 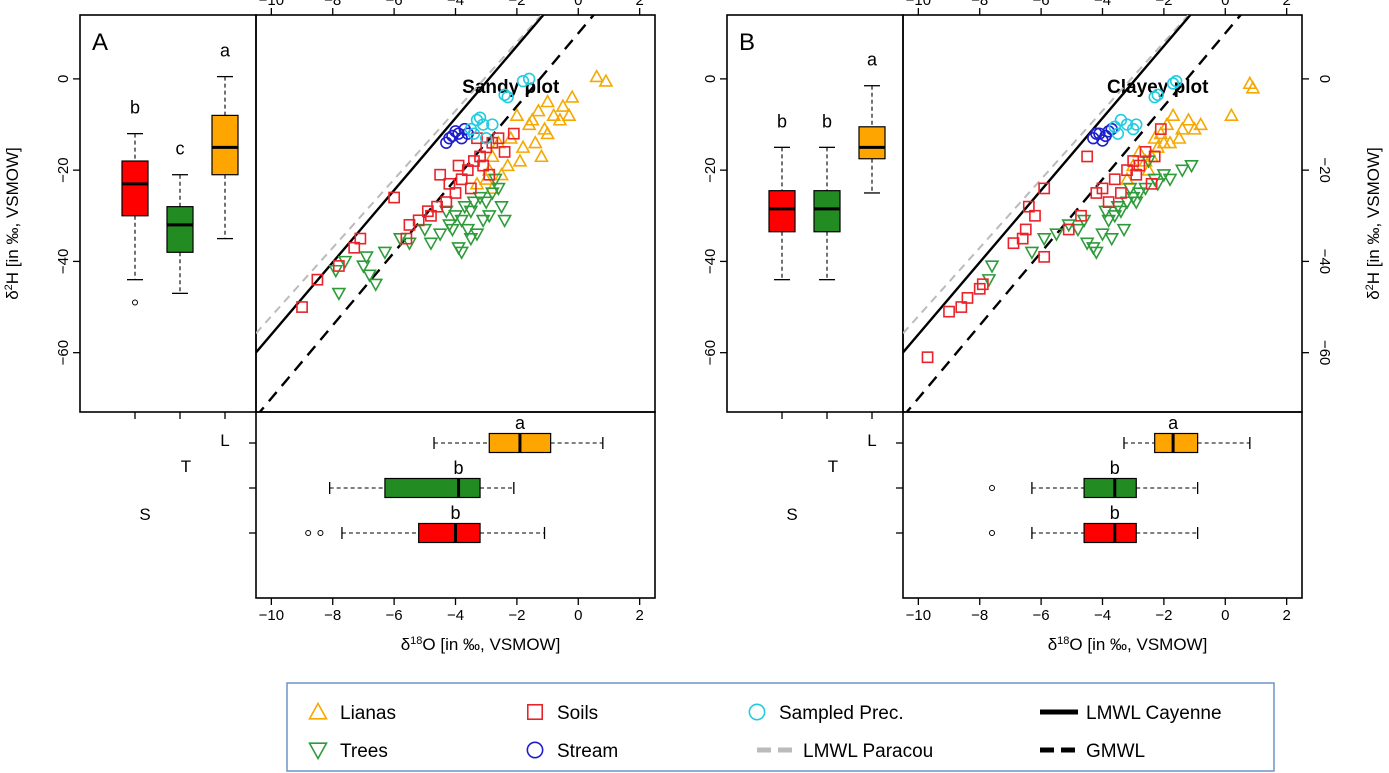 What do you see at coordinates (1041, 615) in the screenshot?
I see `x-tick-label-bottom: −6` at bounding box center [1041, 615].